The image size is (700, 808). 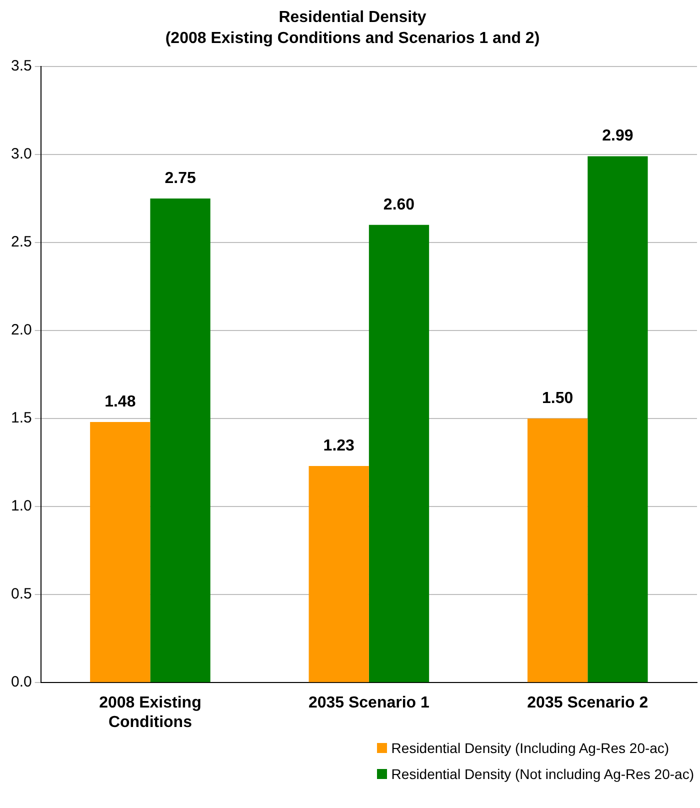 What do you see at coordinates (21, 66) in the screenshot?
I see `y-tick-label: 3.5` at bounding box center [21, 66].